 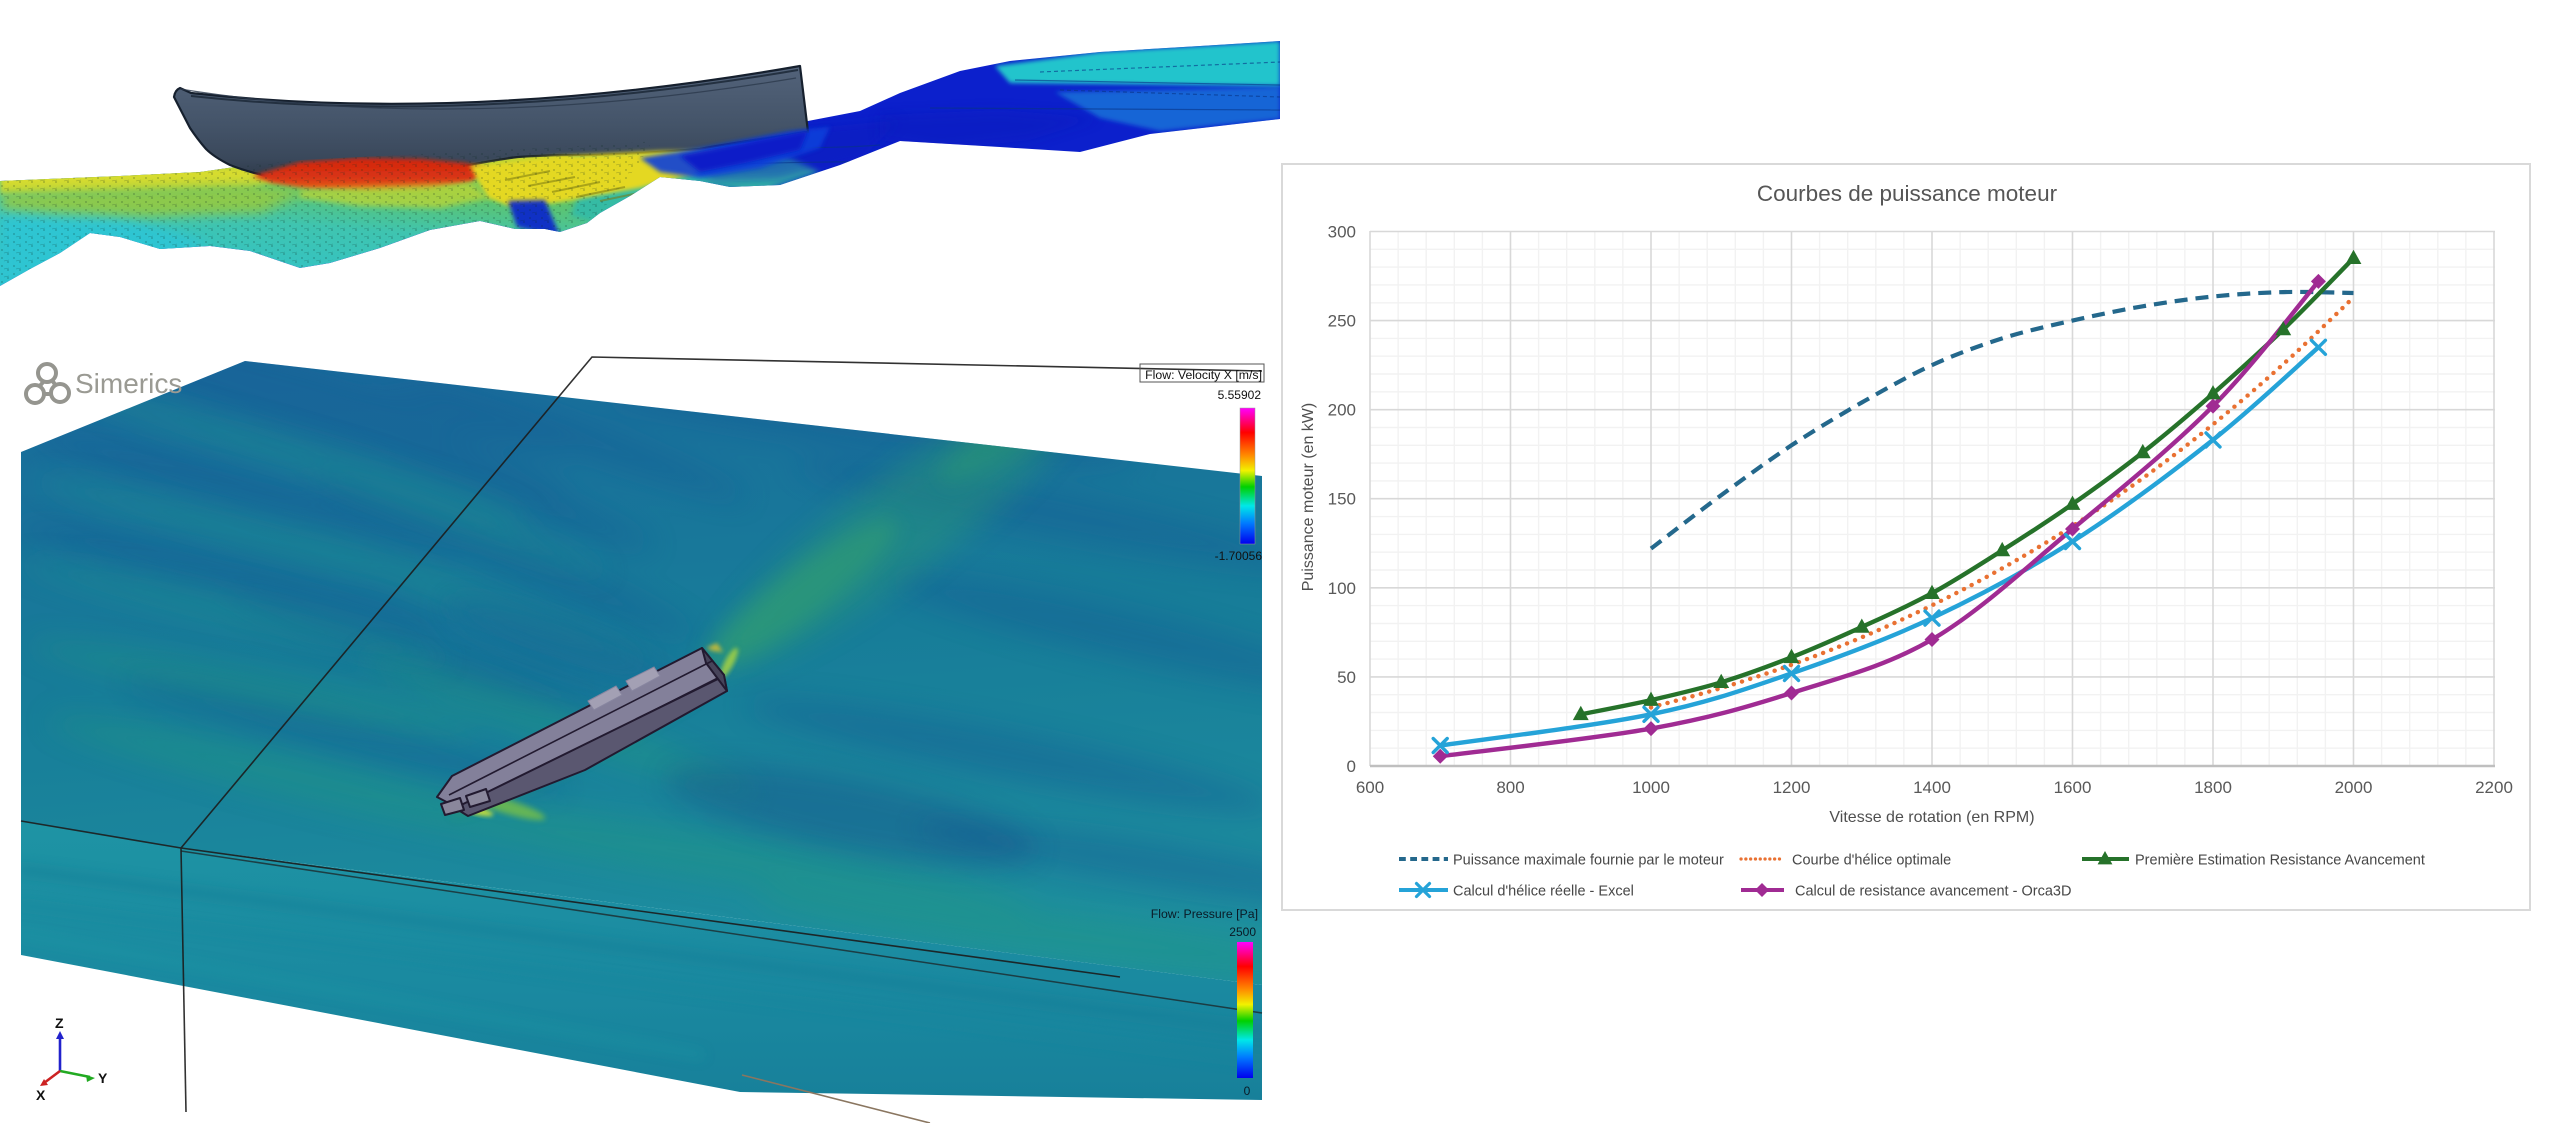 What do you see at coordinates (103, 1078) in the screenshot?
I see `svg-text: Y` at bounding box center [103, 1078].